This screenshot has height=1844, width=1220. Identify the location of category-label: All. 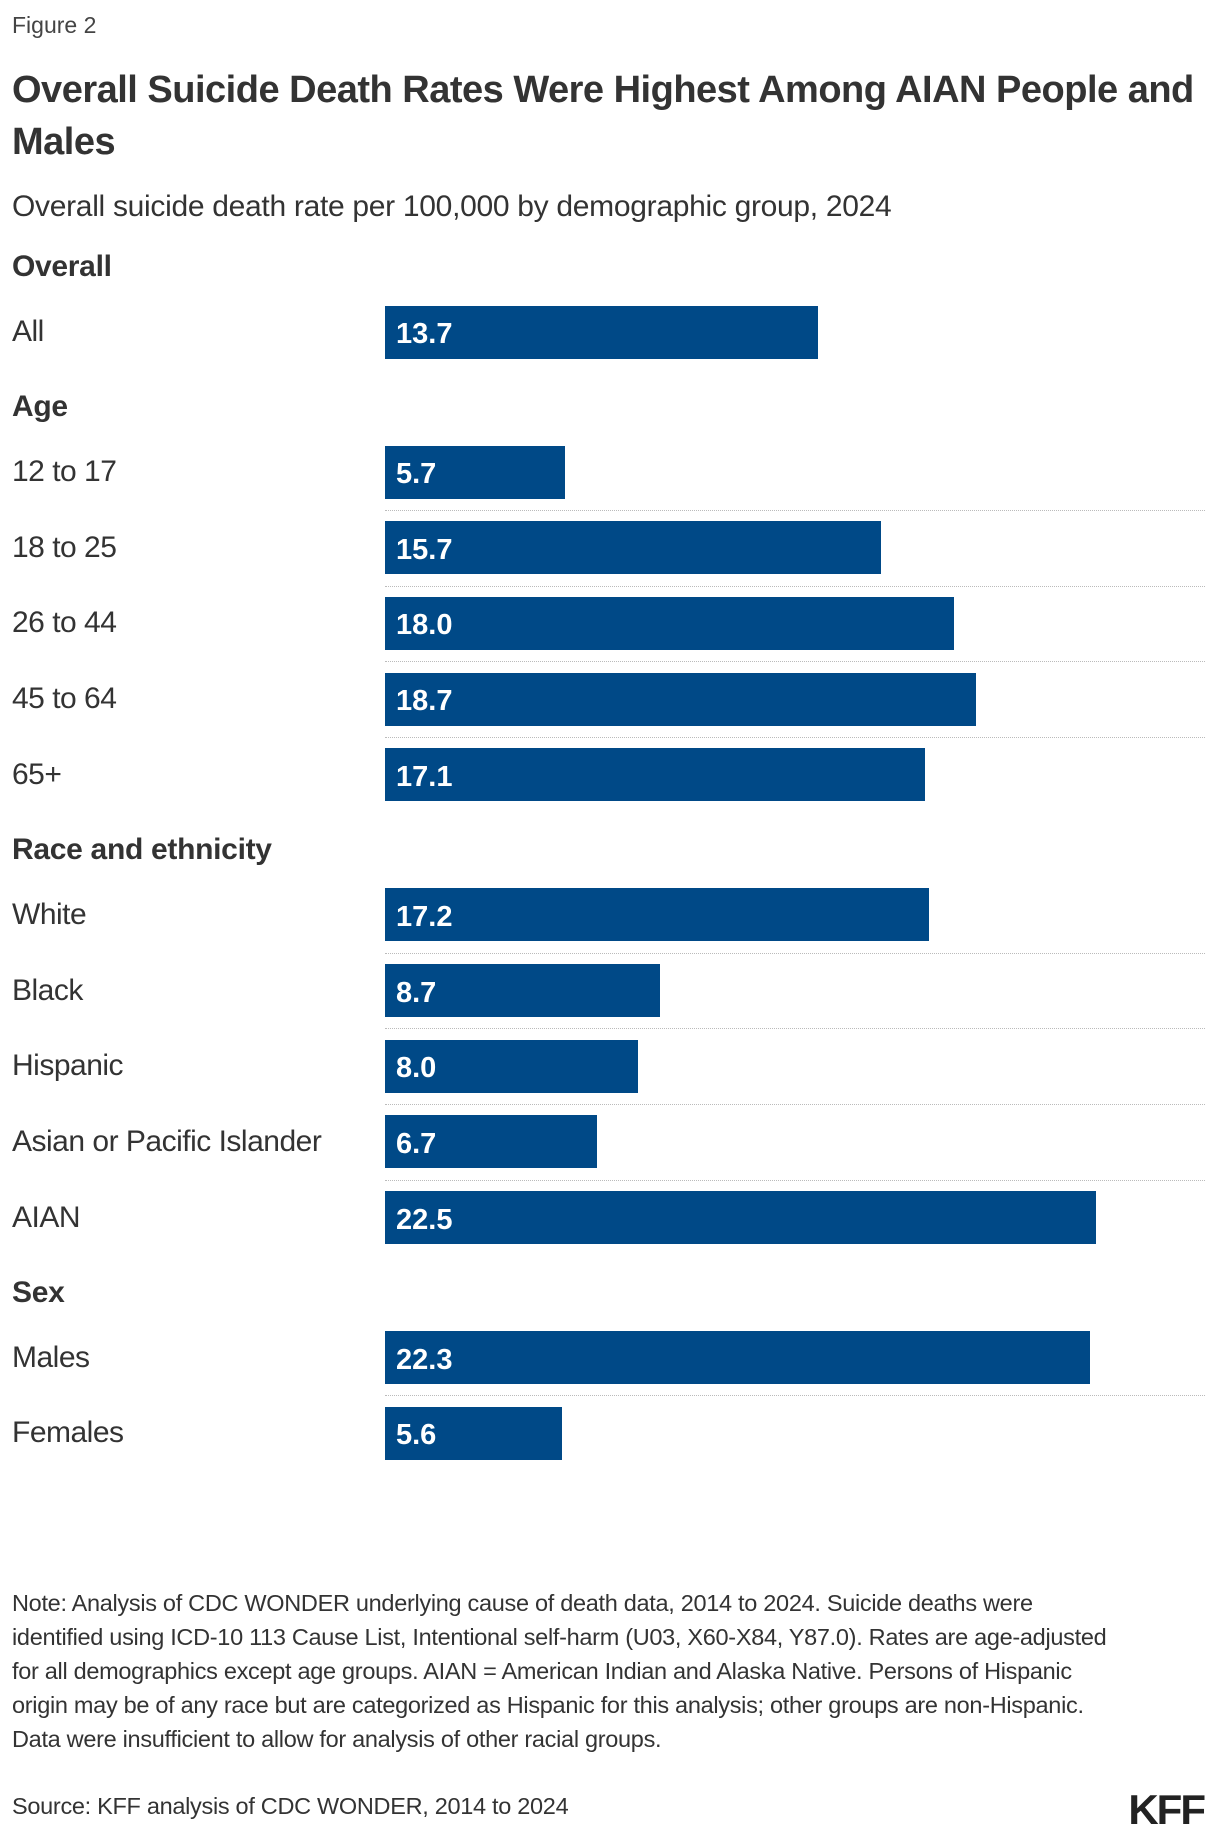
(28, 331).